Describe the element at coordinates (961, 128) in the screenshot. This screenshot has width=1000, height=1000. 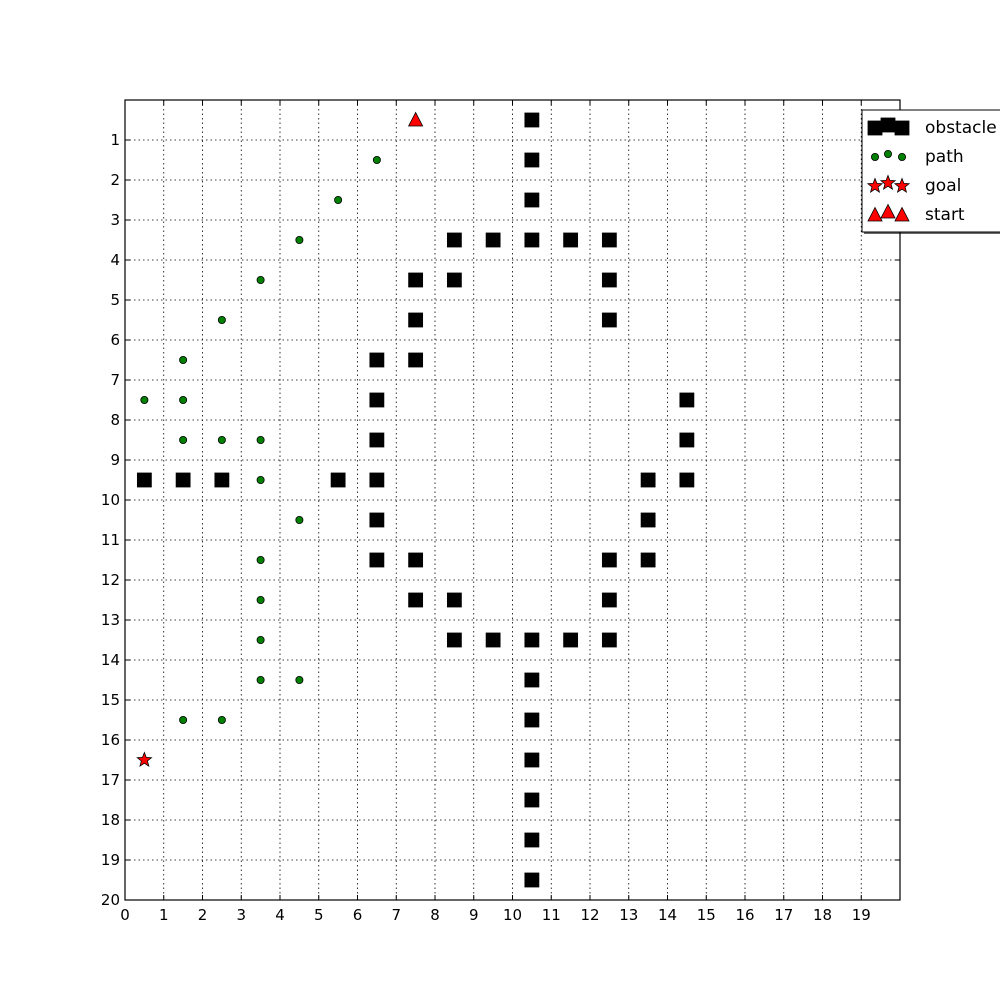
I see `legend-label-obstacle: obstacle` at that location.